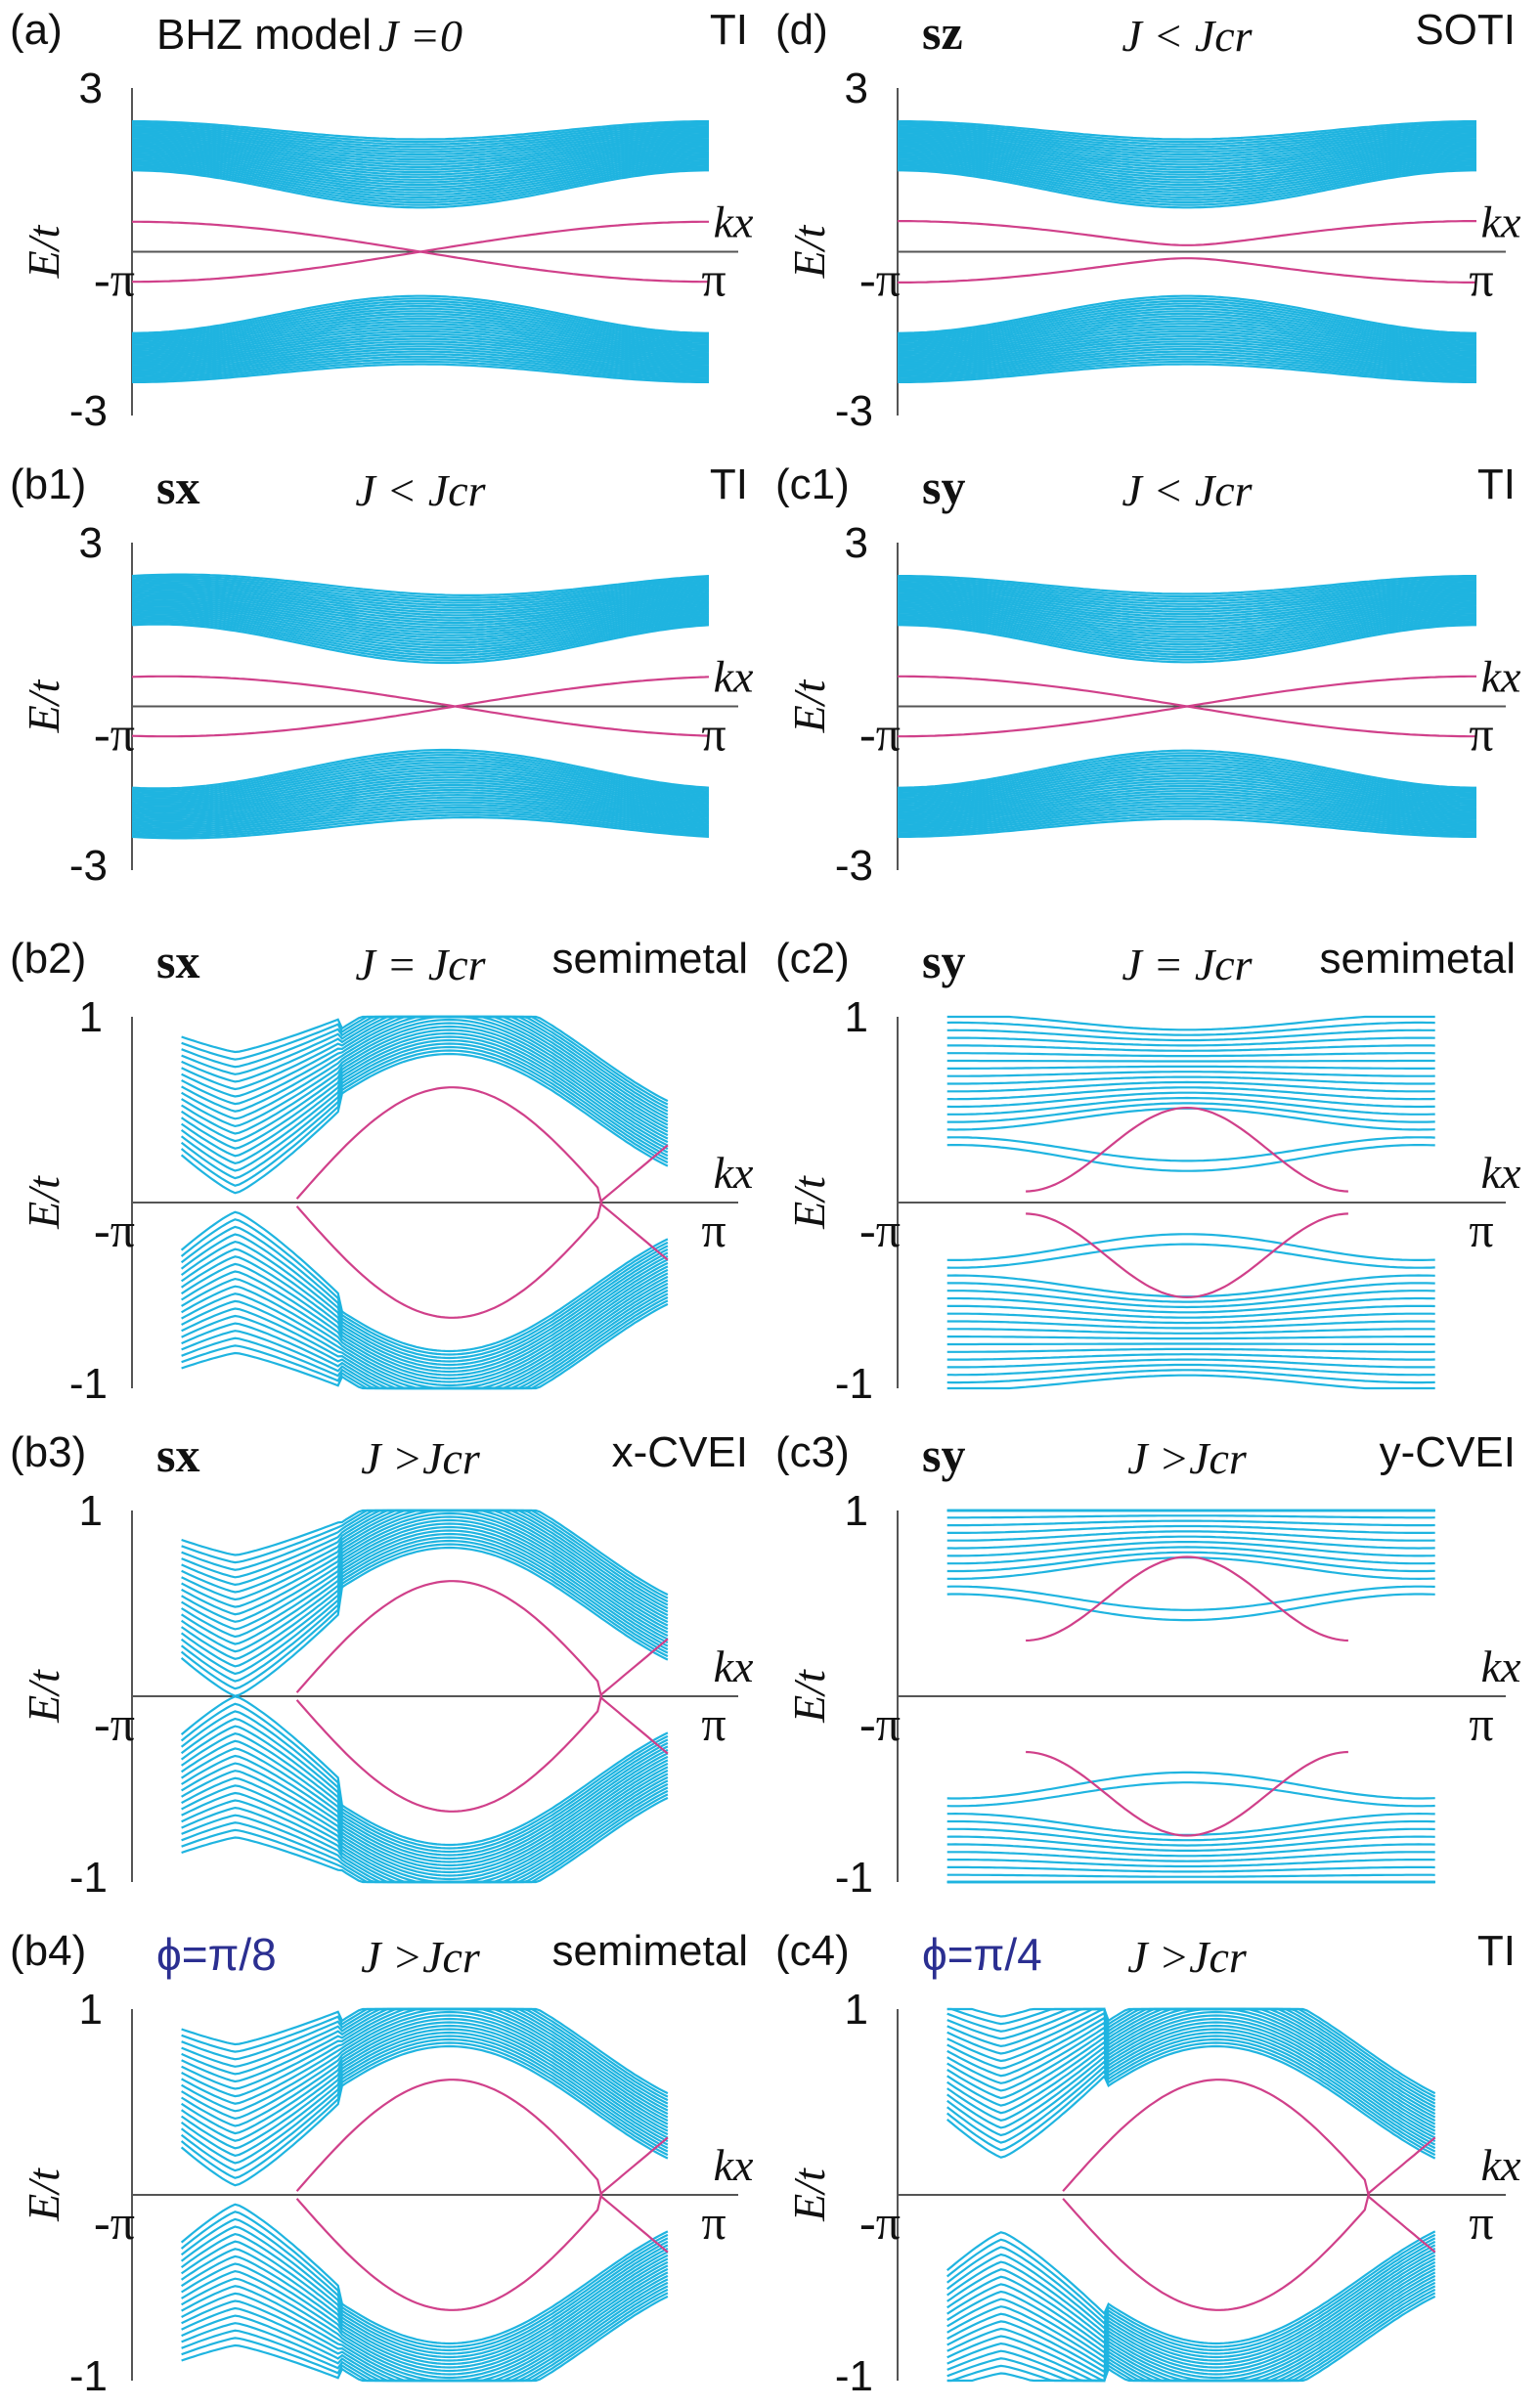 The image size is (1540, 2408). I want to click on coupling-label: J < Jcr, so click(420, 490).